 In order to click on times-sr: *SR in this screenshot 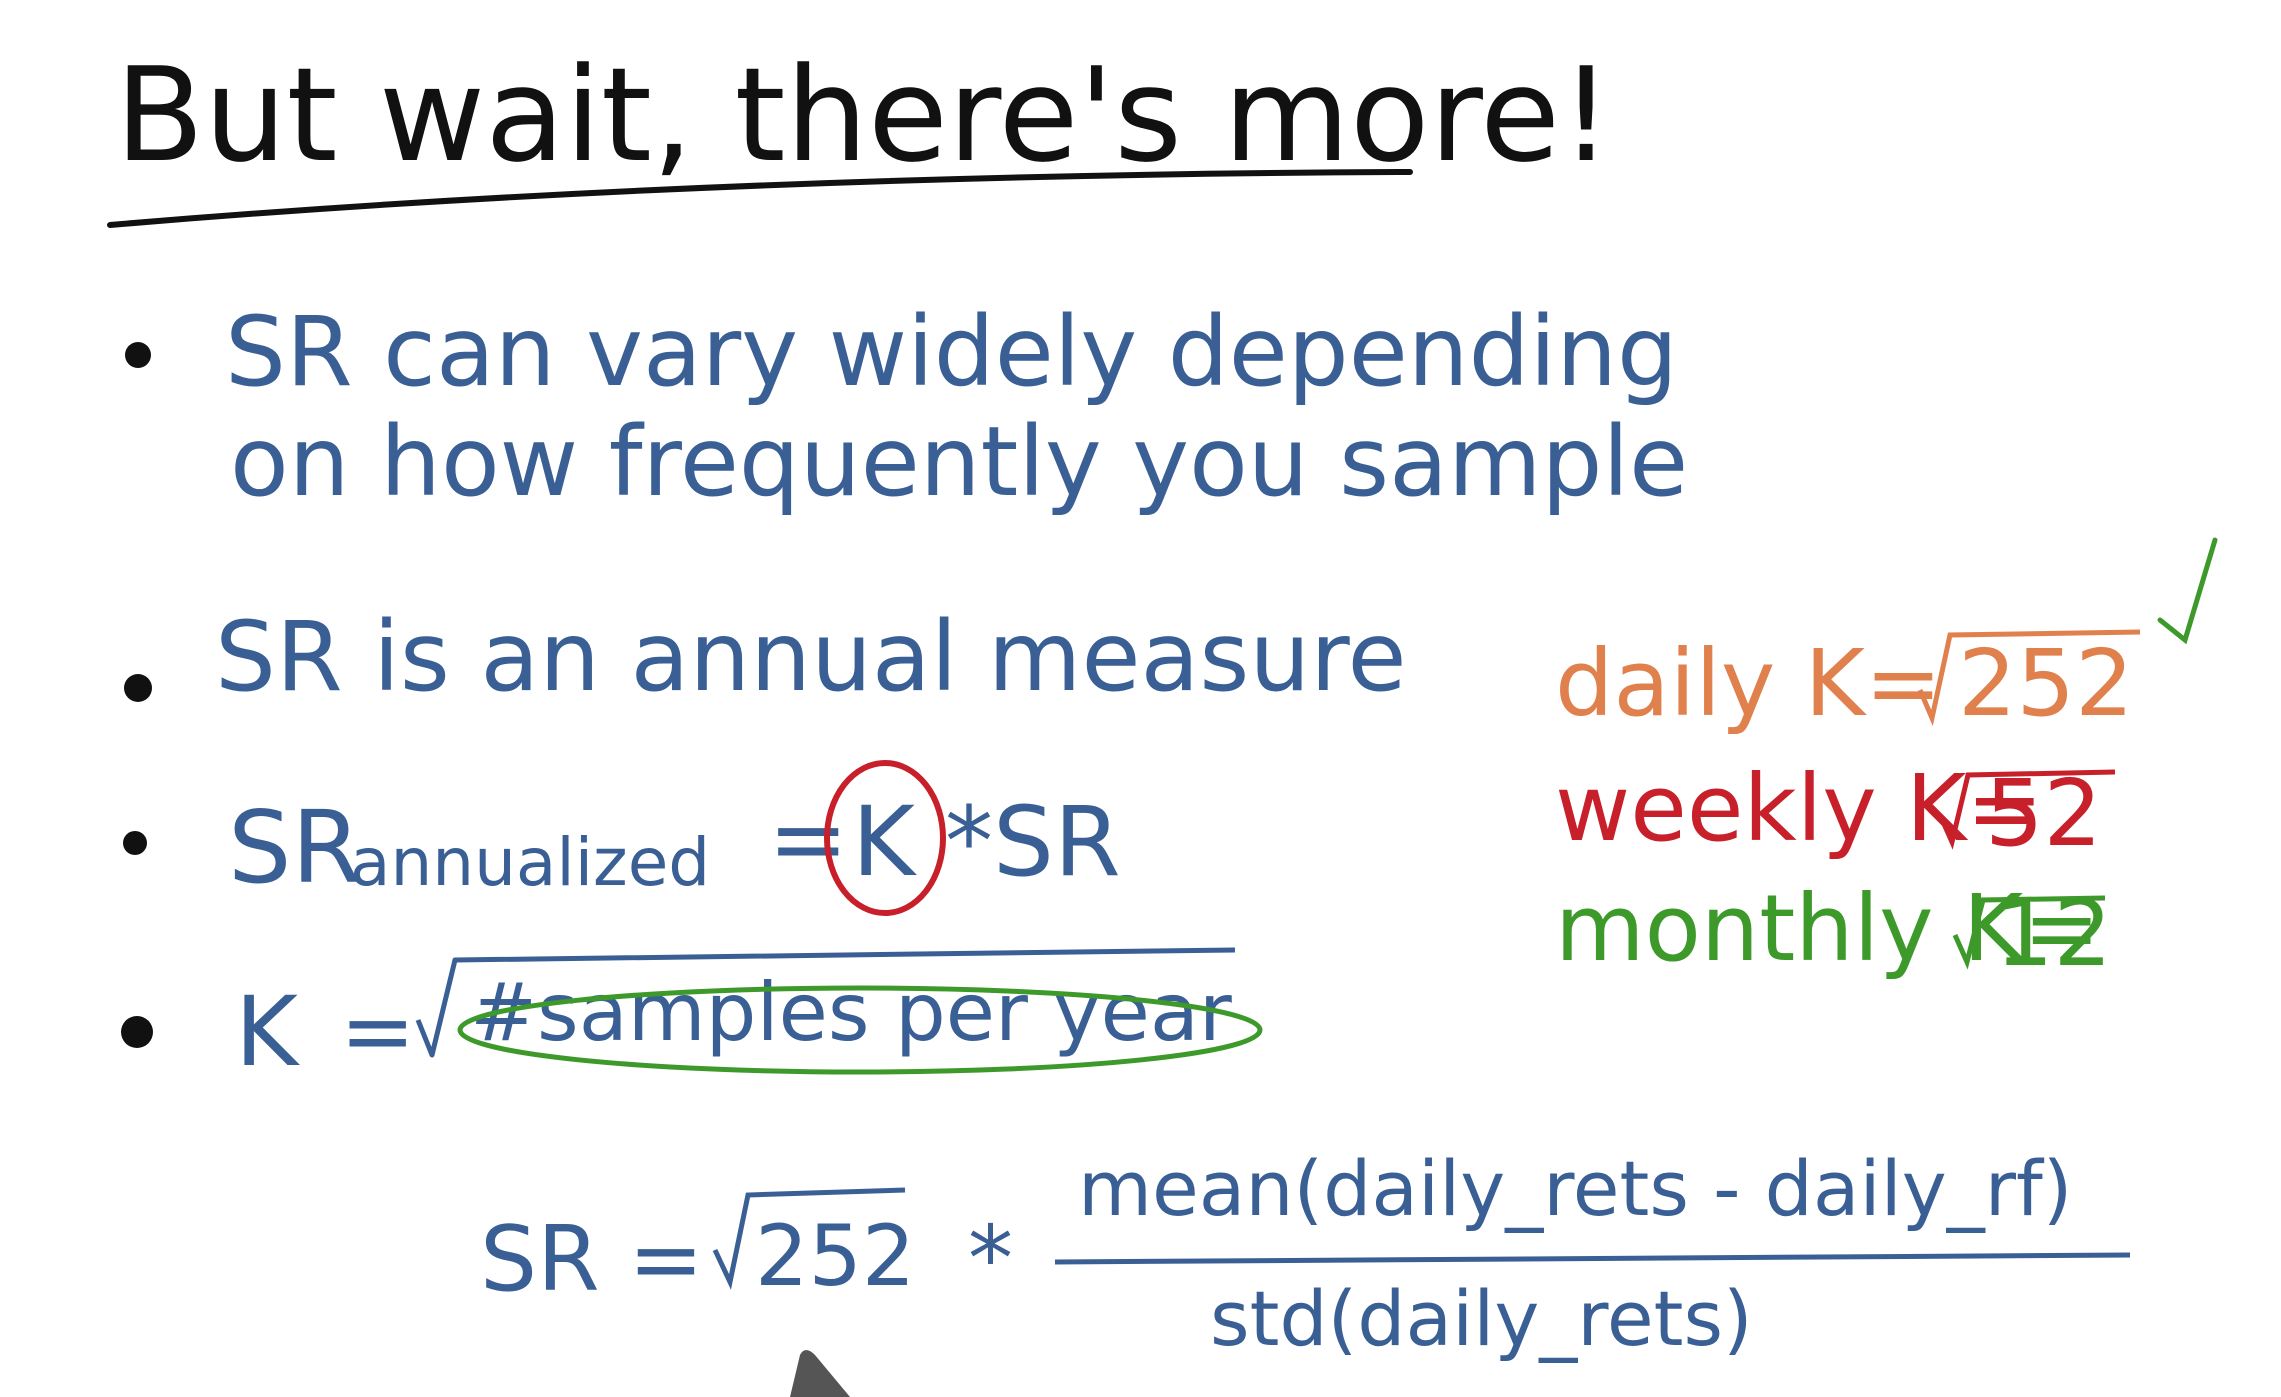, I will do `click(1033, 842)`.